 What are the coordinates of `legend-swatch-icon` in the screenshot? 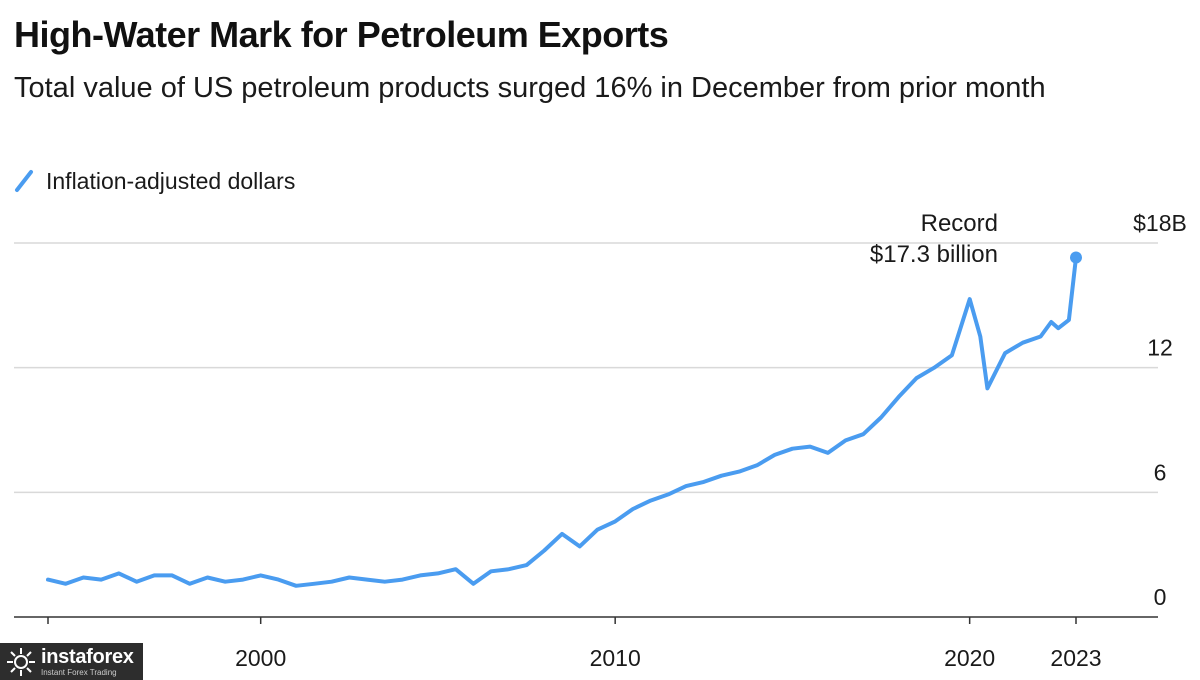 It's located at (24, 181).